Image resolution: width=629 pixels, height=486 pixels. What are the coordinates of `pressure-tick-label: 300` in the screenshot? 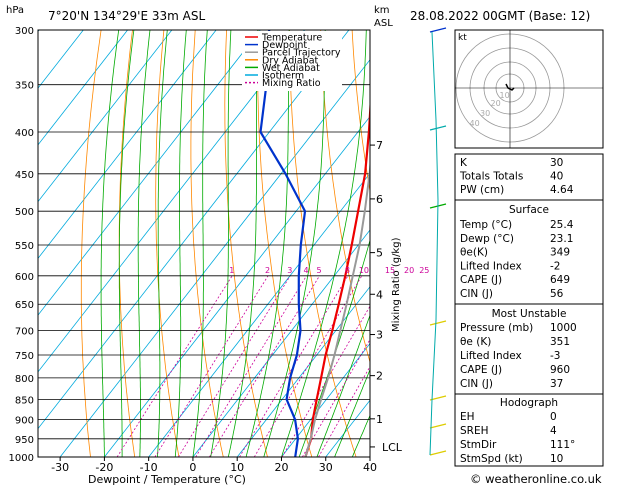 It's located at (24, 31).